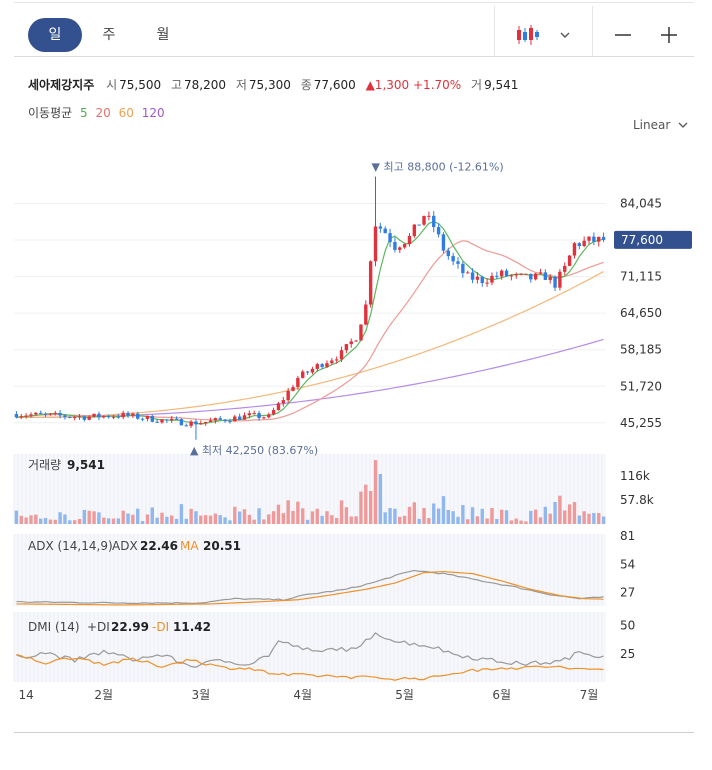 The height and width of the screenshot is (770, 712). What do you see at coordinates (669, 35) in the screenshot?
I see `zoom-in-button` at bounding box center [669, 35].